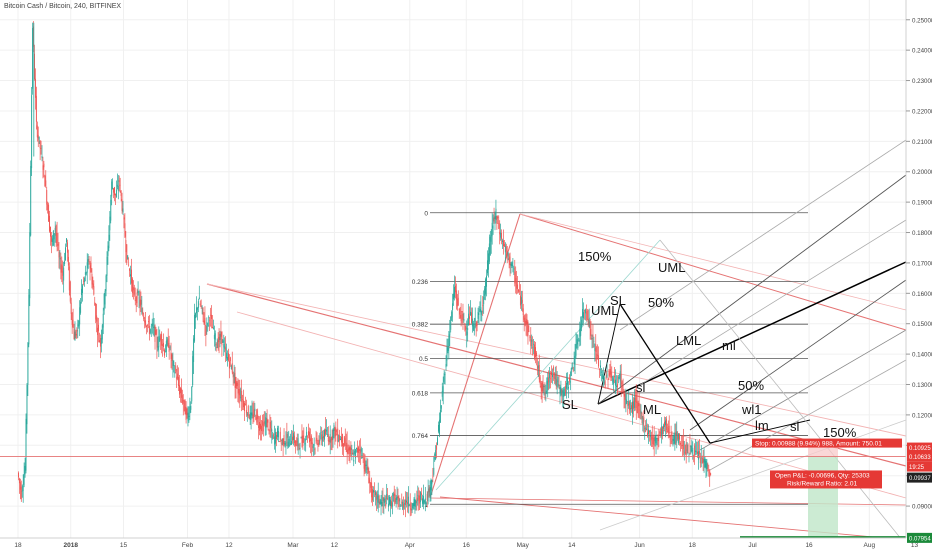 This screenshot has height=550, width=932. What do you see at coordinates (919, 477) in the screenshot?
I see `price-tag-box` at bounding box center [919, 477].